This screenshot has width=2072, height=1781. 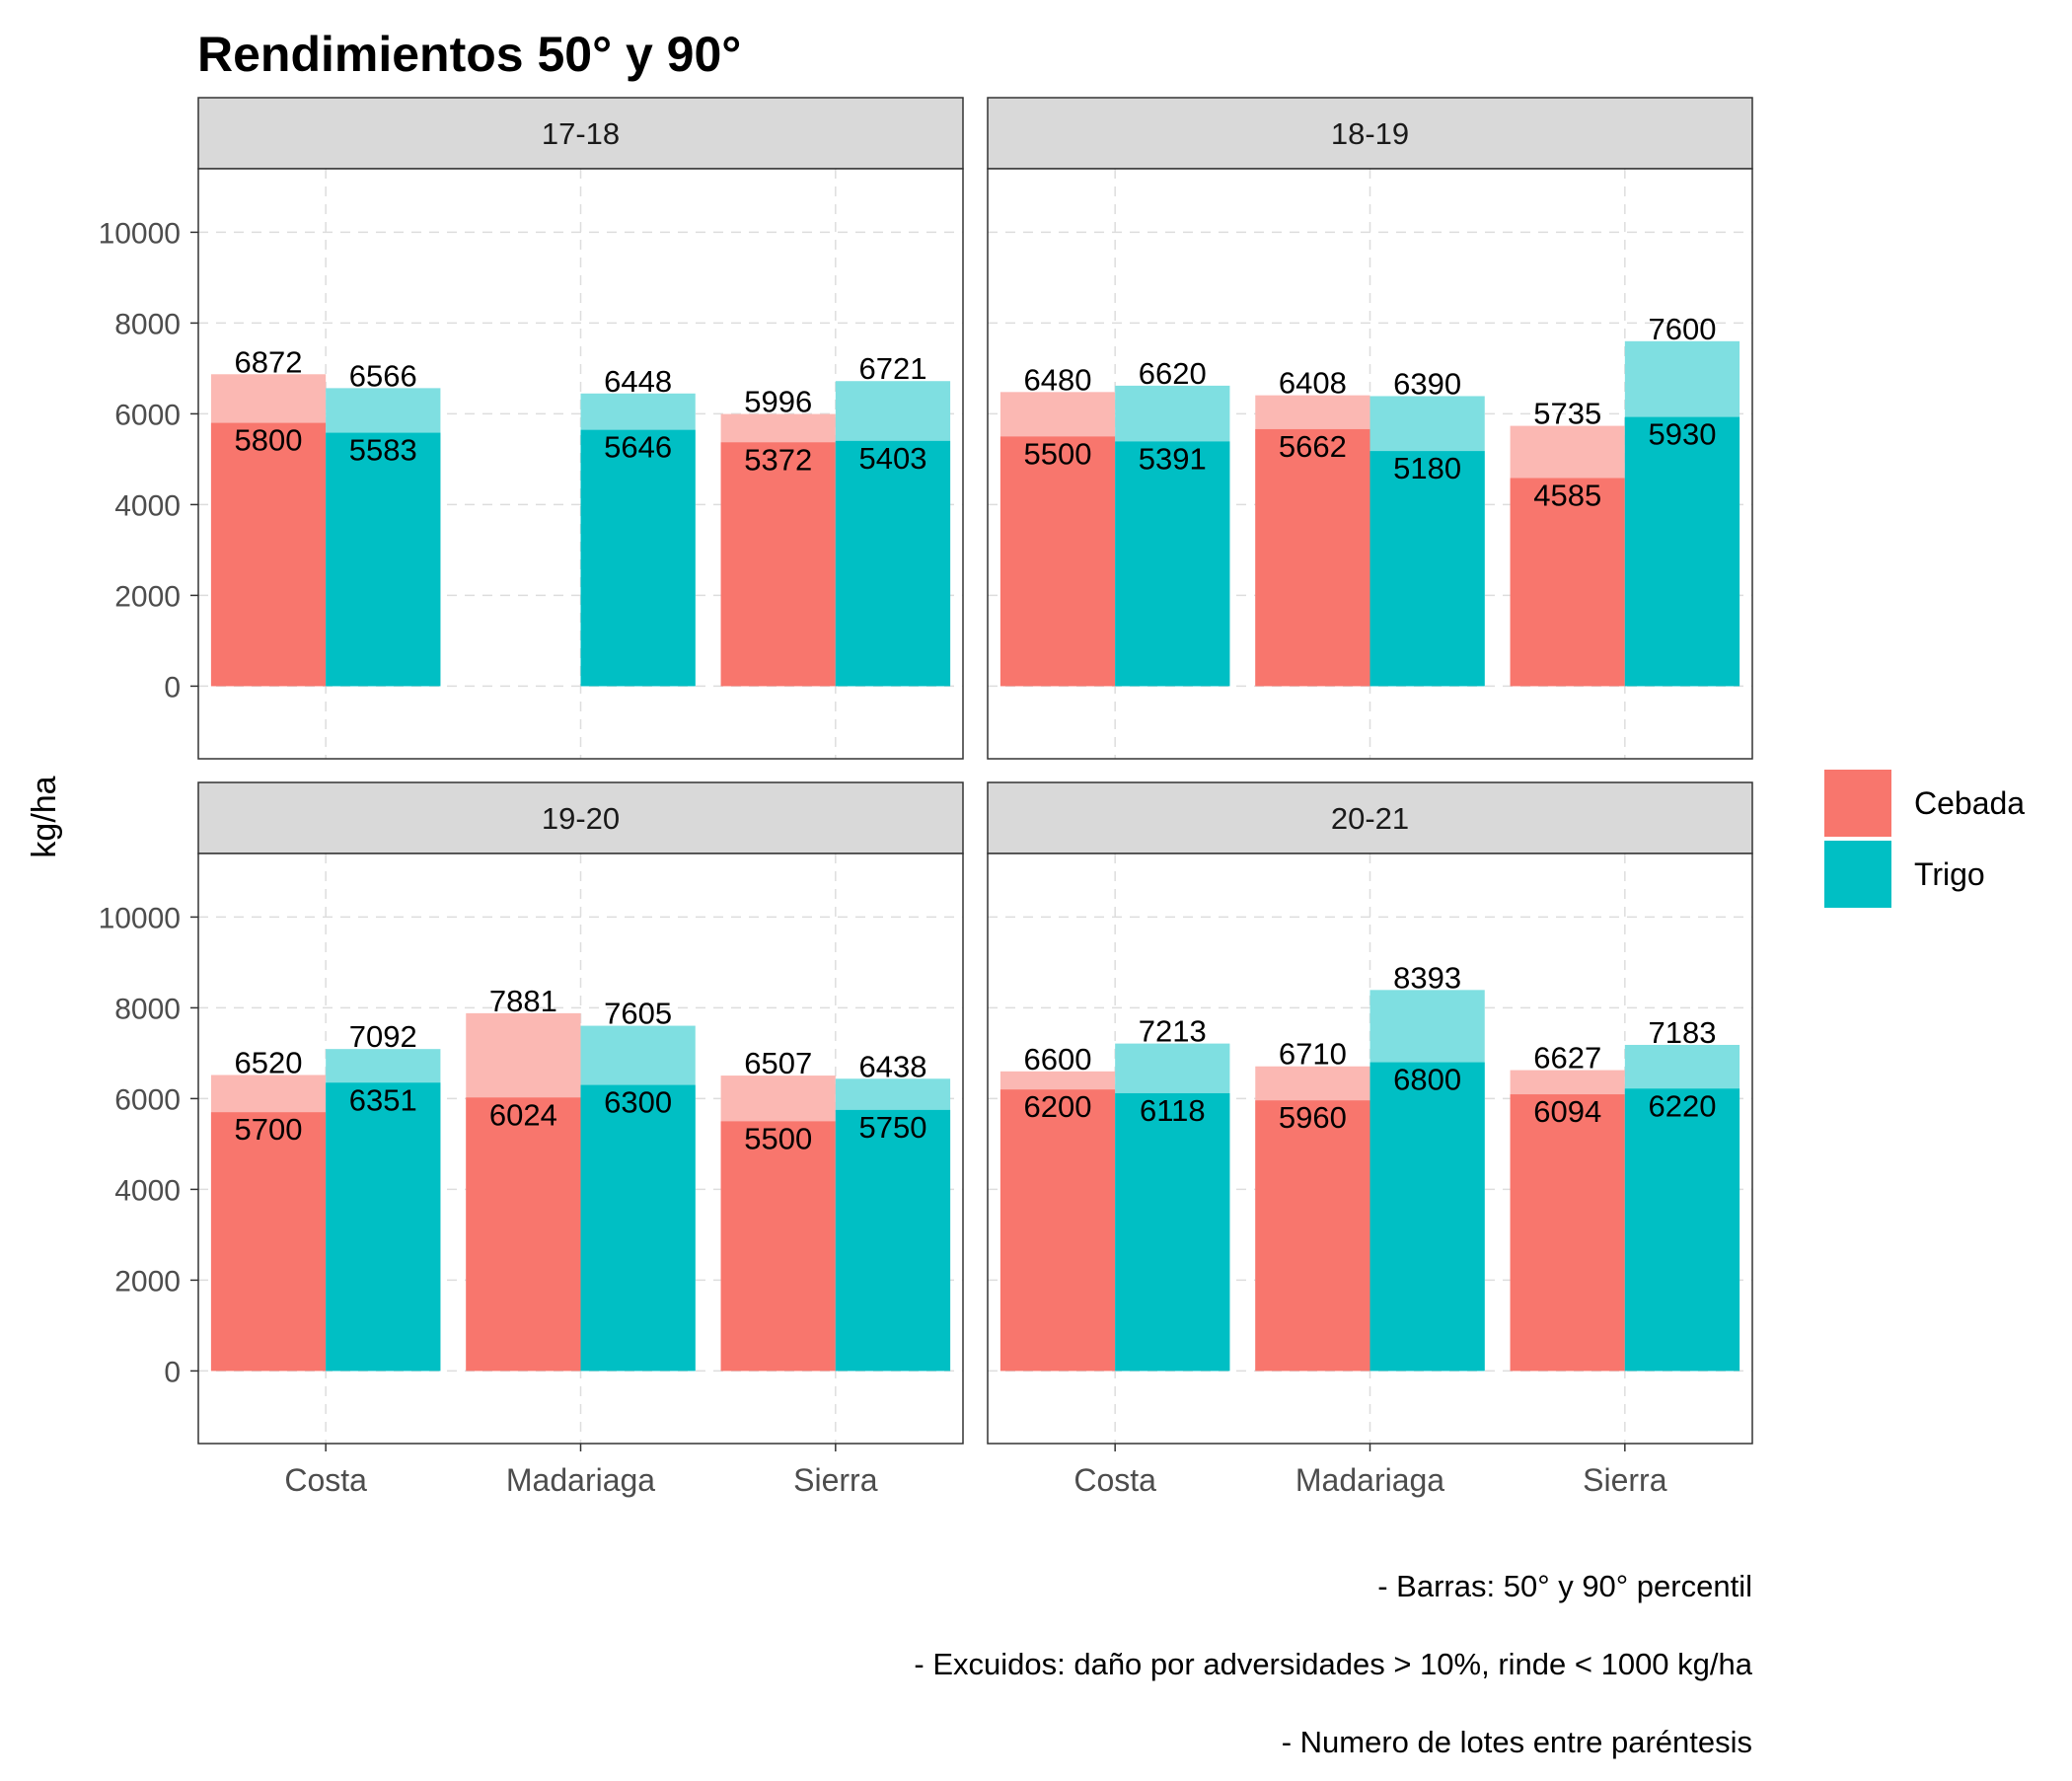 I want to click on data-label-p50: 5391, so click(x=1173, y=458).